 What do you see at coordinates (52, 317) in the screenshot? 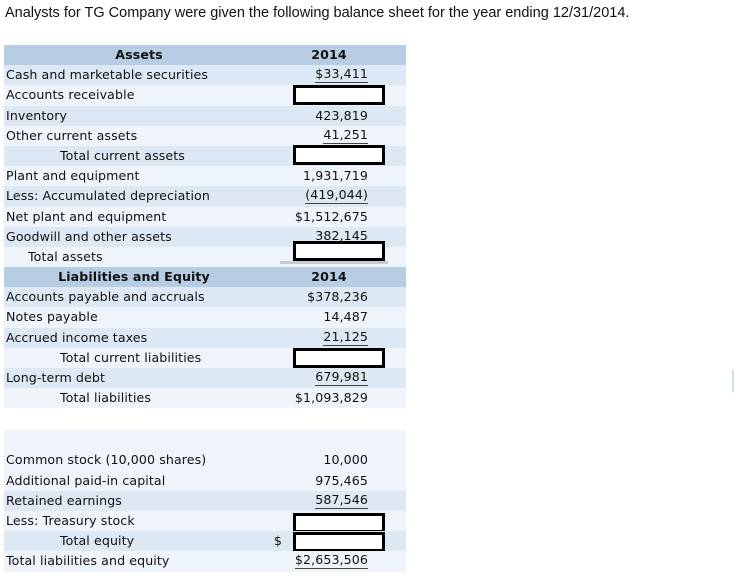
I see `liab-label: Notes payable` at bounding box center [52, 317].